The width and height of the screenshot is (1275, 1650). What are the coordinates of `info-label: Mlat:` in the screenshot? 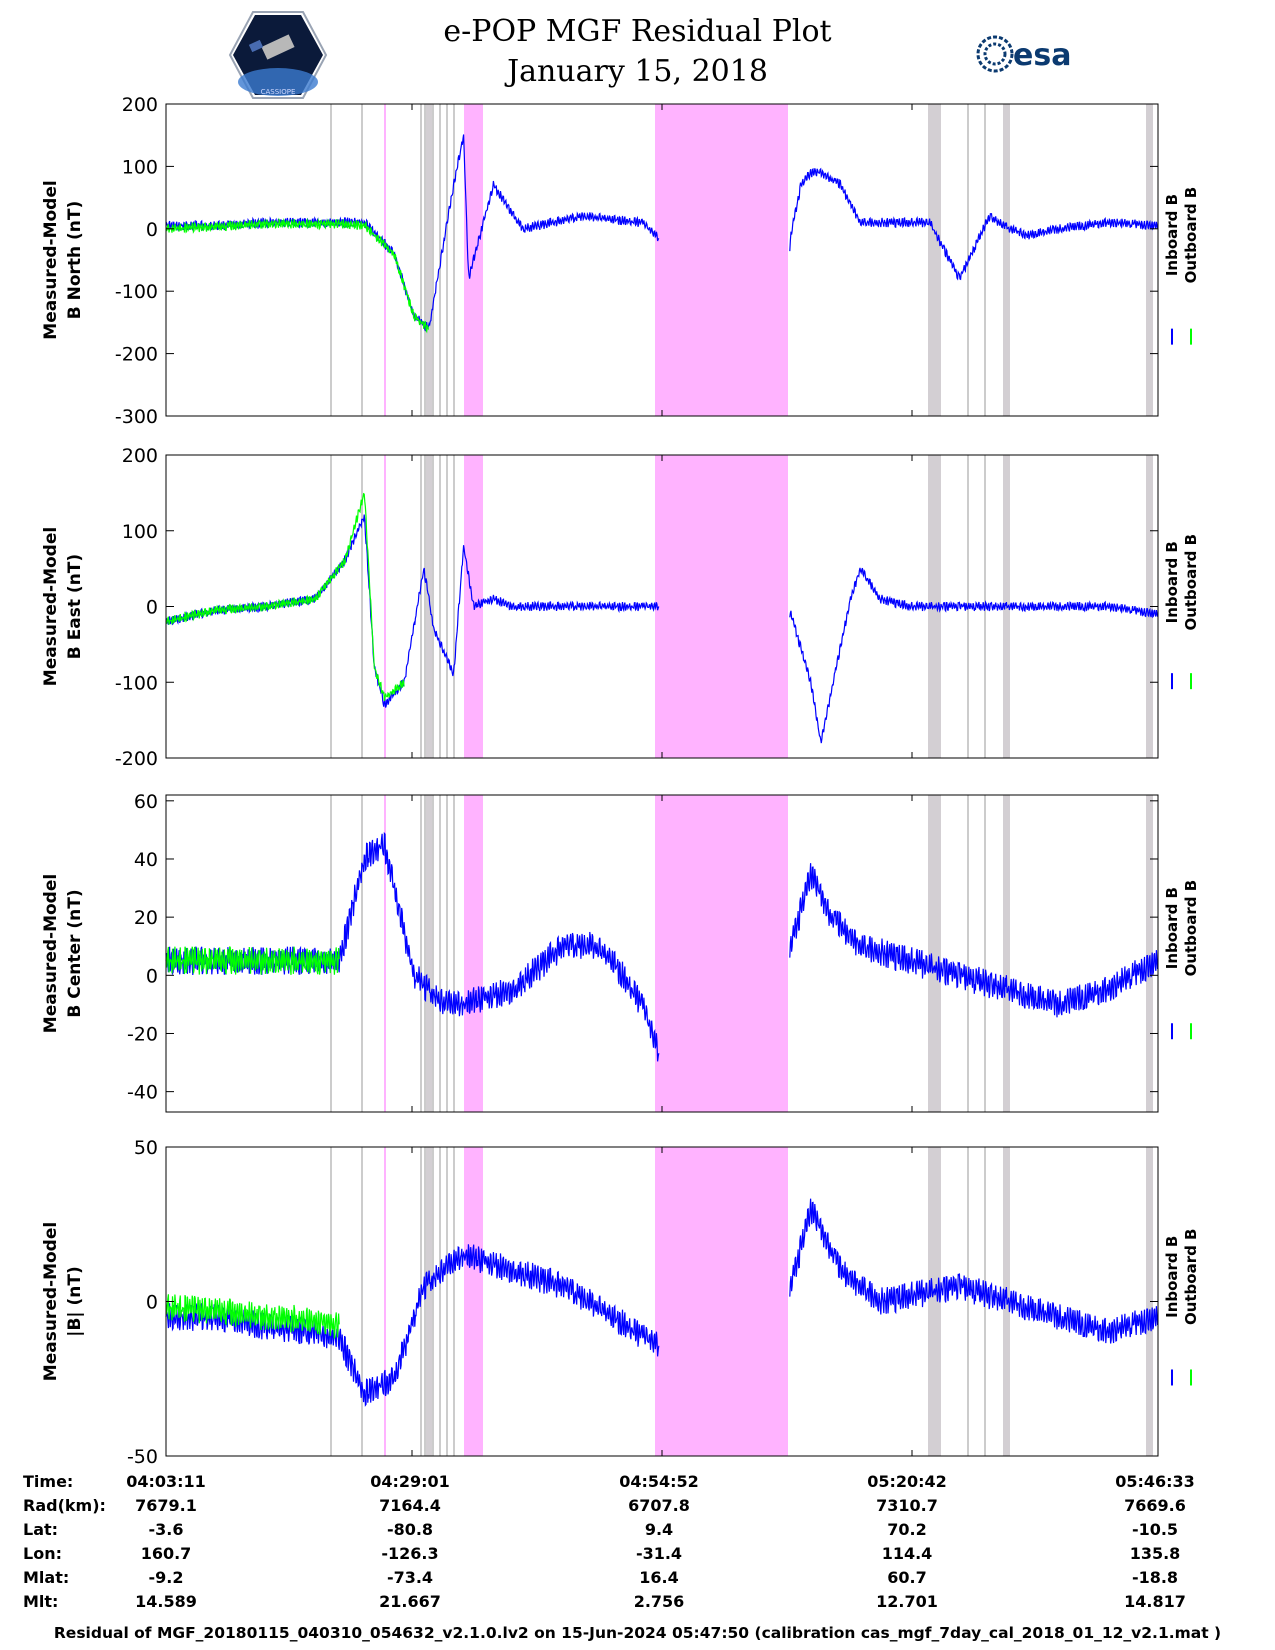 It's located at (46, 1577).